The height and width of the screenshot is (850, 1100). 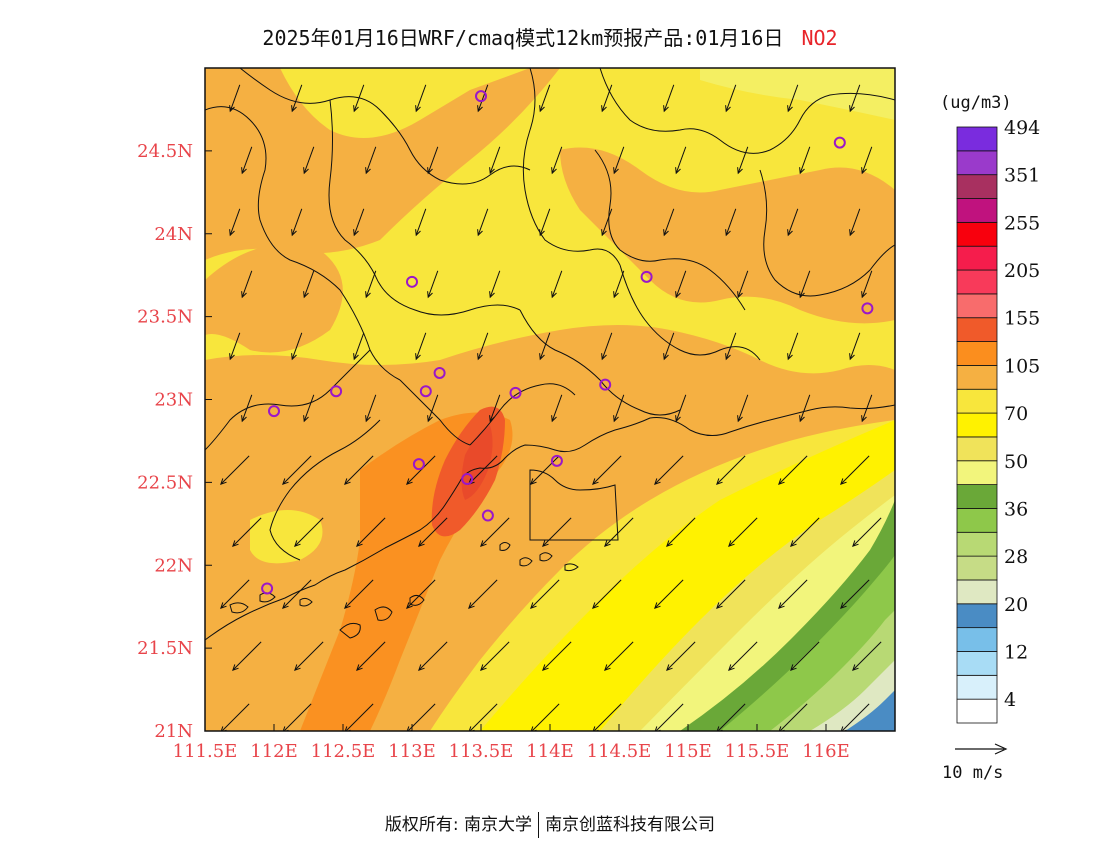 I want to click on colorbar-label: 50, so click(x=1016, y=462).